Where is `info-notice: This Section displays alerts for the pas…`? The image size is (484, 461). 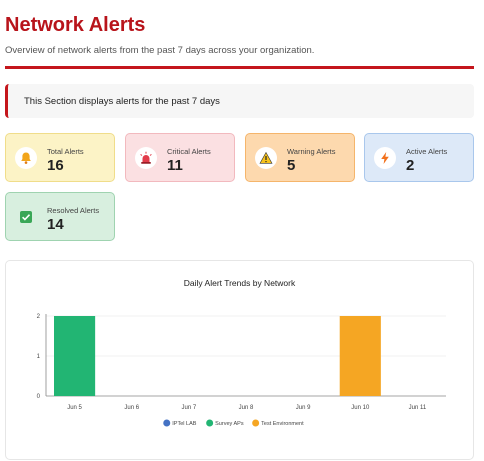 info-notice: This Section displays alerts for the pas… is located at coordinates (239, 101).